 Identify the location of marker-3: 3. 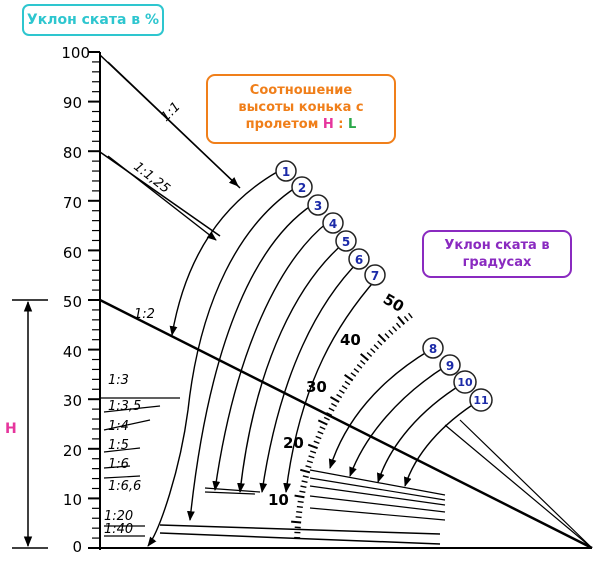
(318, 205).